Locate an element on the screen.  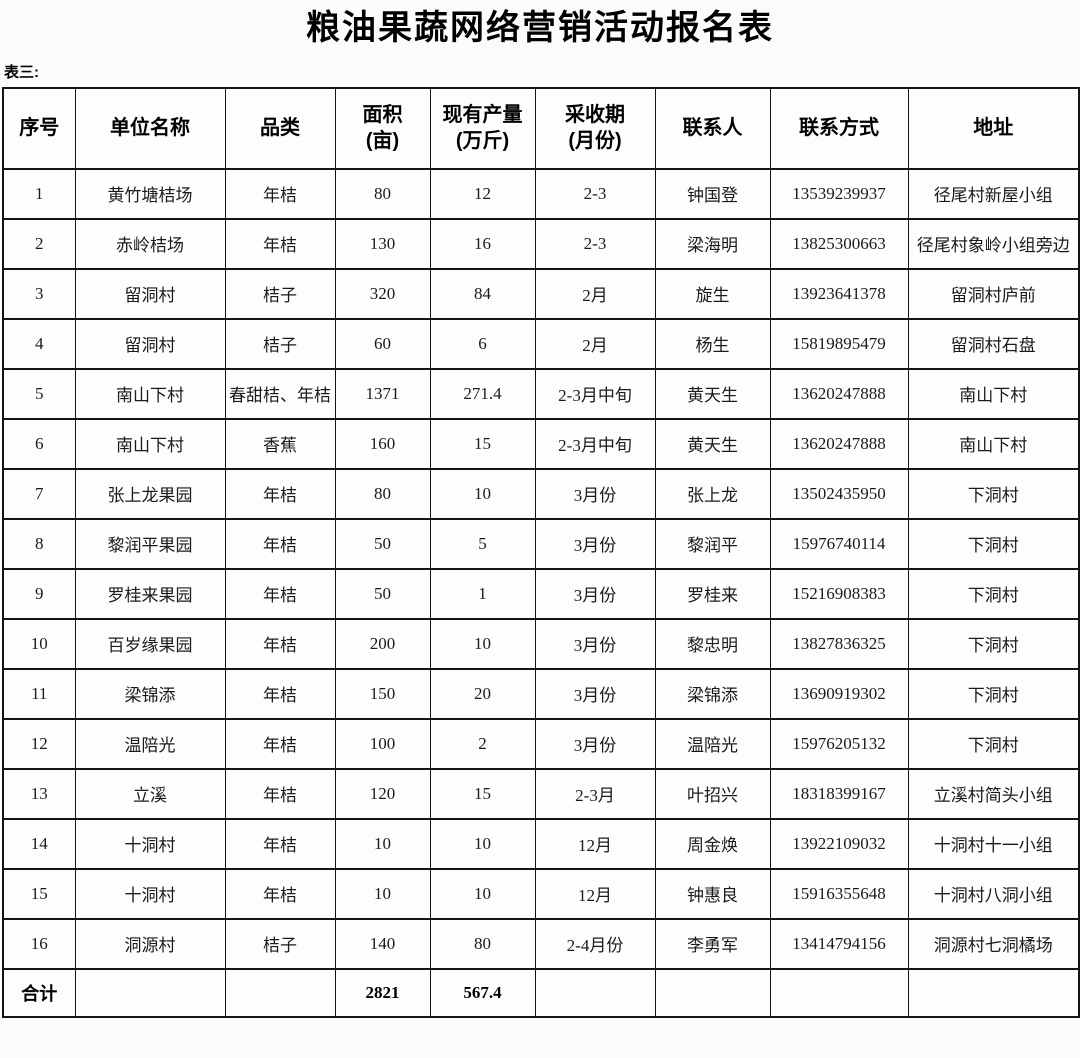
cell-area: 10 is located at coordinates (382, 843).